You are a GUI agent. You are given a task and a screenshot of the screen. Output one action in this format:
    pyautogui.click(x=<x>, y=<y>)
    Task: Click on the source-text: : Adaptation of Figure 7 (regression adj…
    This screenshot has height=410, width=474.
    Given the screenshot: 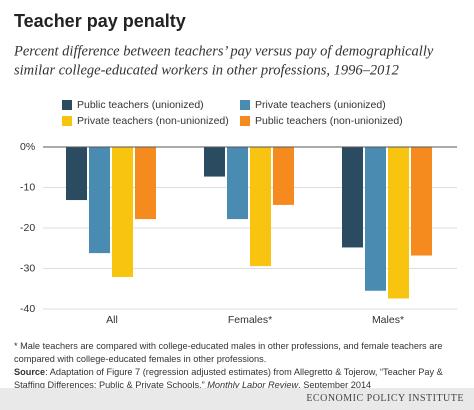 What is the action you would take?
    pyautogui.click(x=228, y=378)
    